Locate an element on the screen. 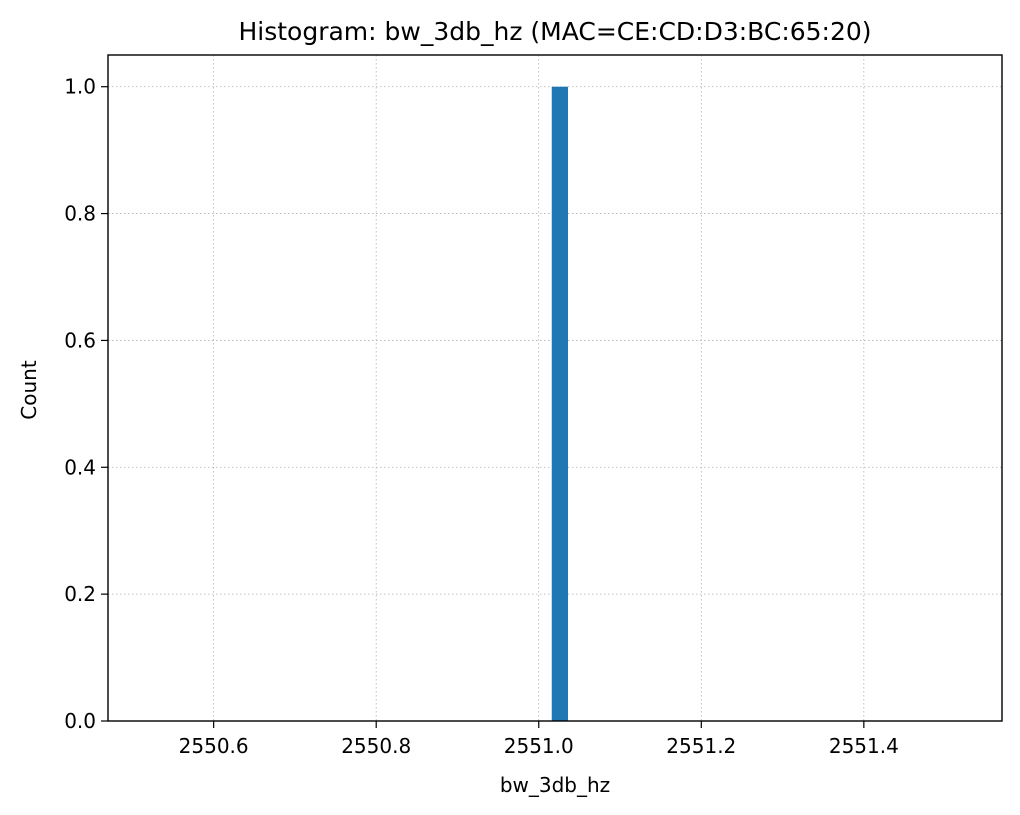  y-tick-label: 0.0 is located at coordinates (80, 721).